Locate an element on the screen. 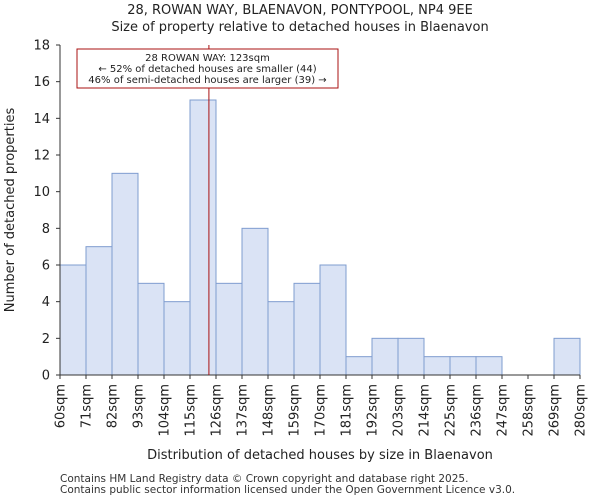 This screenshot has width=600, height=500. x-tick-label: 104sqm is located at coordinates (165, 410).